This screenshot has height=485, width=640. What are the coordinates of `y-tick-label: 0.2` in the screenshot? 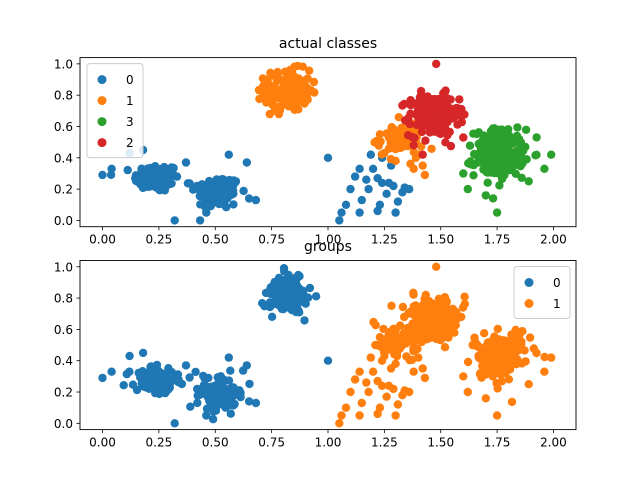 It's located at (63, 393).